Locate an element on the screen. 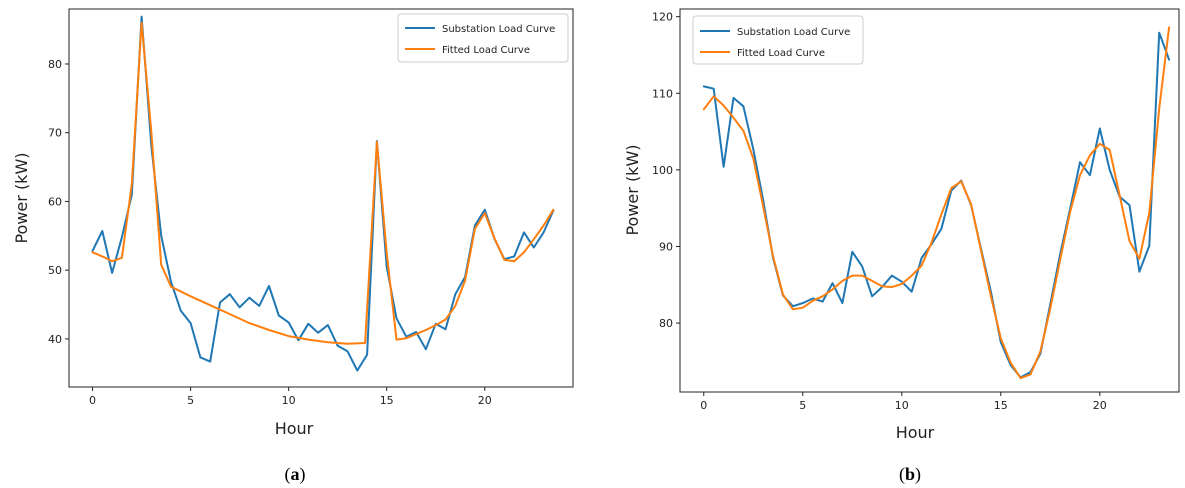 This screenshot has width=1185, height=488. chart-a-legend-label-substation: Substation Load Curve is located at coordinates (498, 29).